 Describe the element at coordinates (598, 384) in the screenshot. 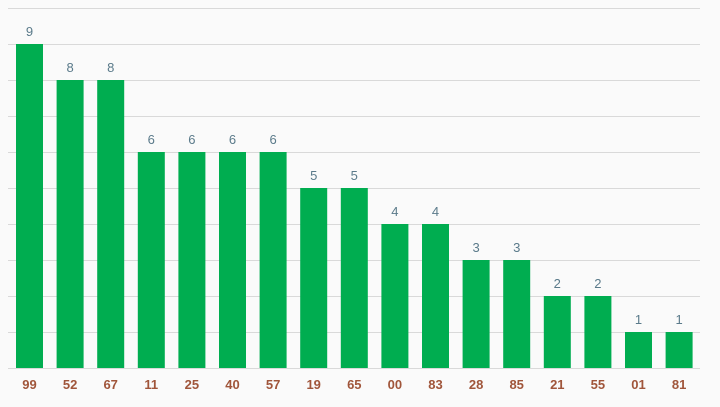

I see `category-label-55: 55` at that location.